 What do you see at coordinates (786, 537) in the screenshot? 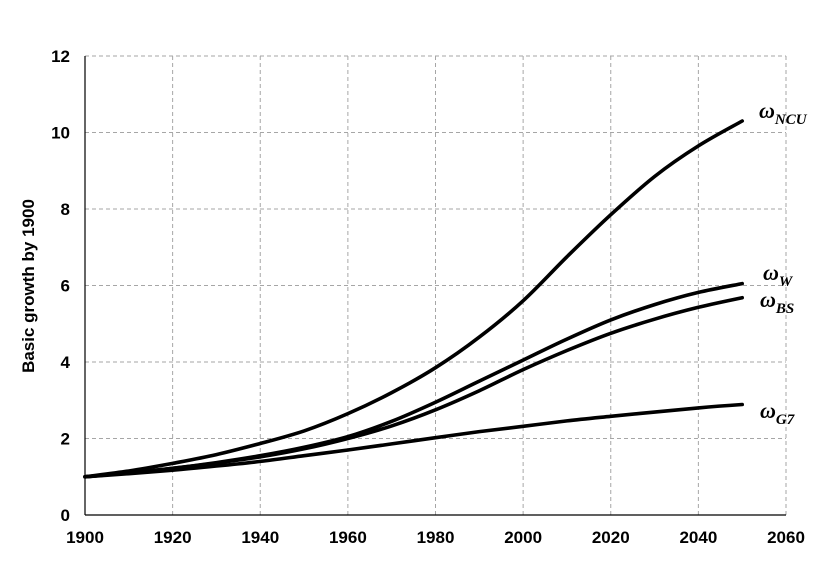
I see `x-tick-label: 2060` at bounding box center [786, 537].